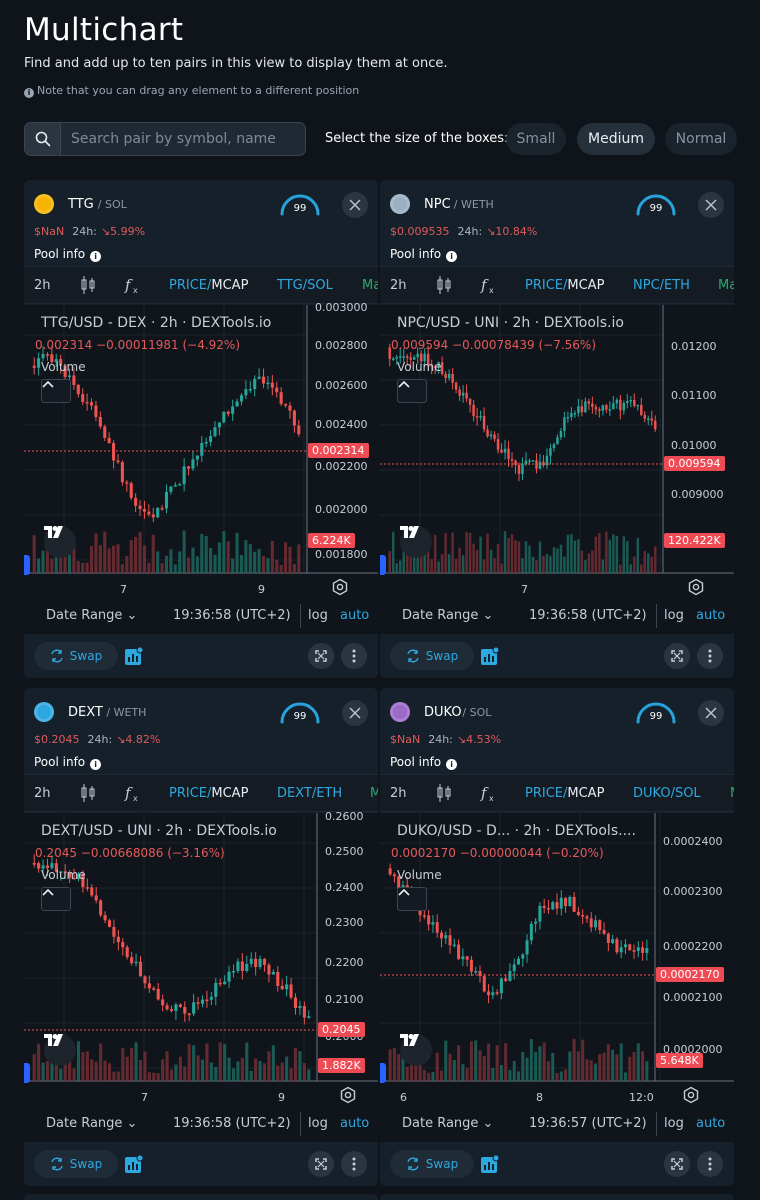  I want to click on search-input, so click(183, 139).